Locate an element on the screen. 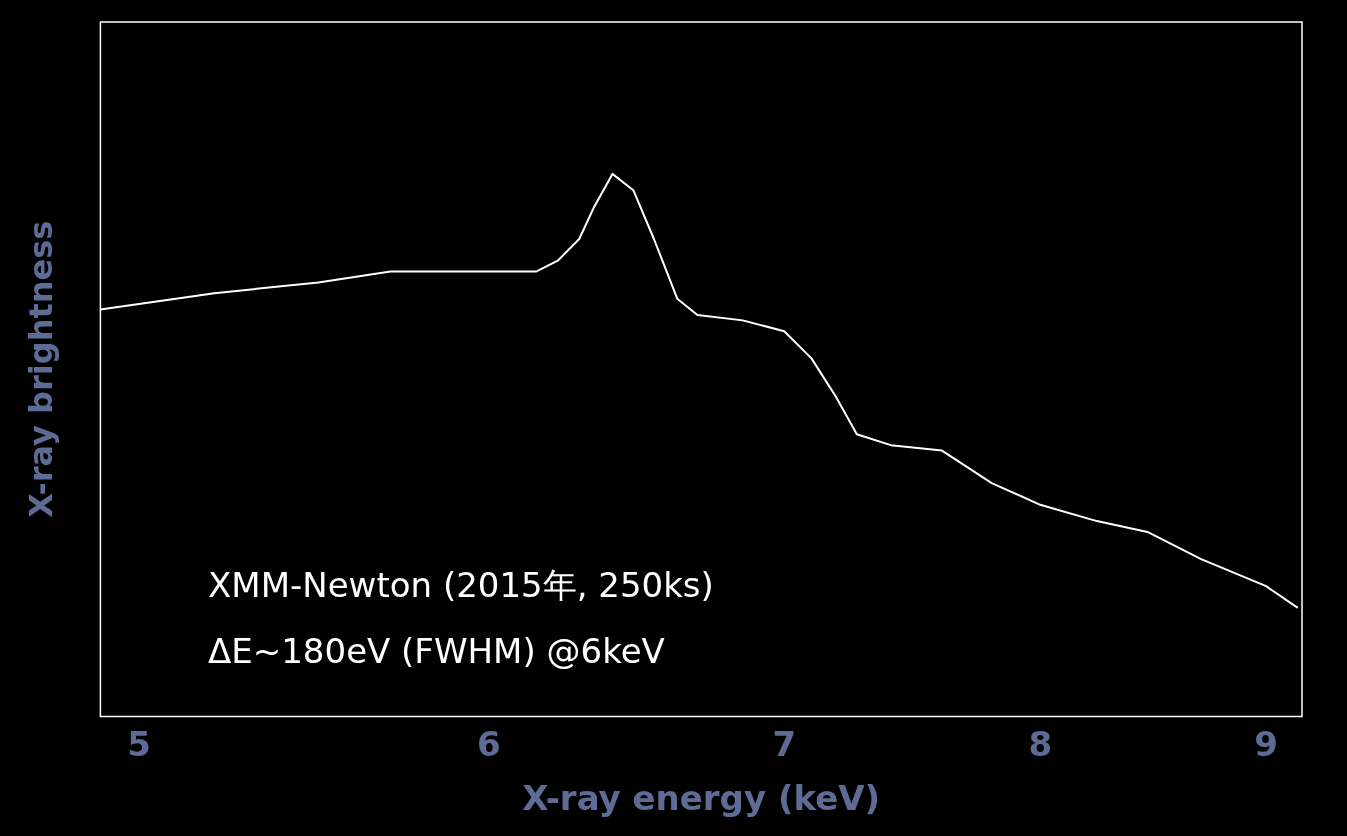 Image resolution: width=1347 pixels, height=836 pixels. annotation: ΔE~180eV (FWHM) @6keV is located at coordinates (437, 651).